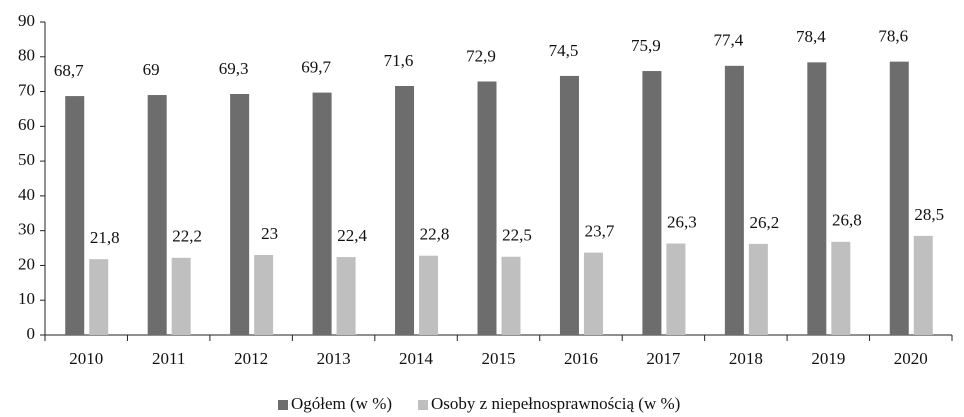 The height and width of the screenshot is (417, 964). I want to click on value-label: 22,4, so click(352, 235).